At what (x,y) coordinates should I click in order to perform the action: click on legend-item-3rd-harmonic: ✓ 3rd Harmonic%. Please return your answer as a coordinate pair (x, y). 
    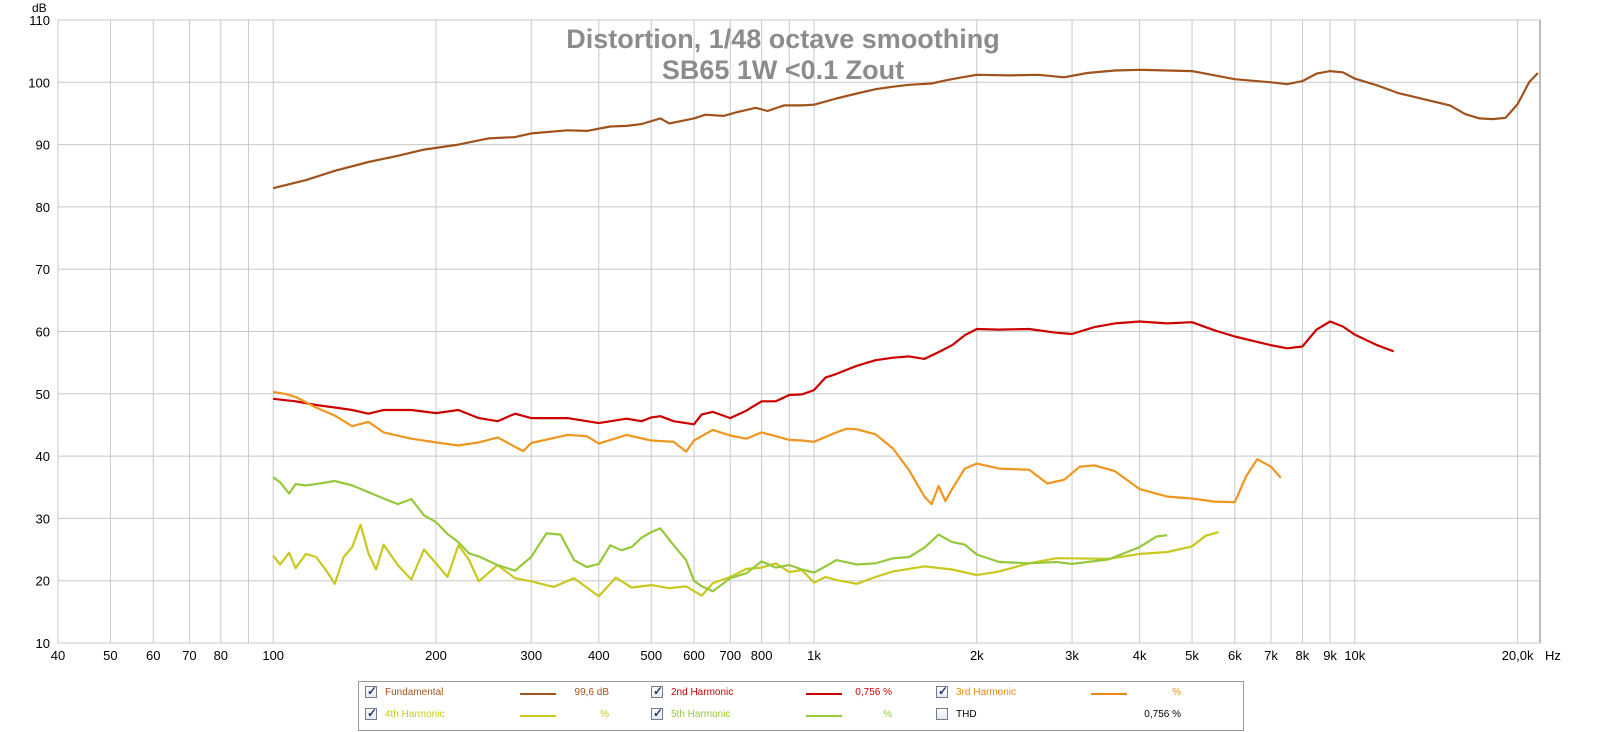
    Looking at the image, I should click on (1058, 693).